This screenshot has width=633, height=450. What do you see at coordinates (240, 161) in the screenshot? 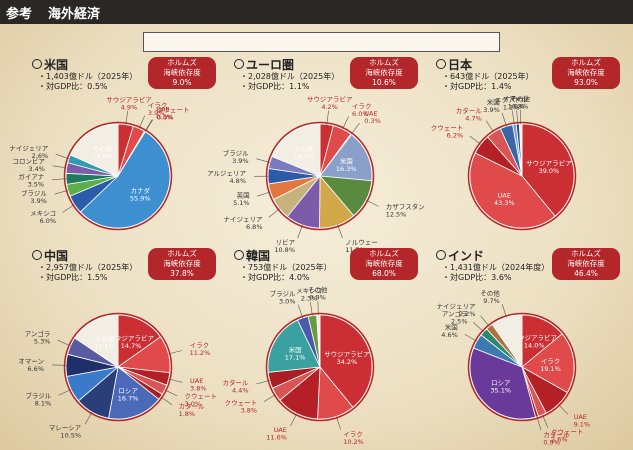
I see `slice-value-10: 3.9%` at bounding box center [240, 161].